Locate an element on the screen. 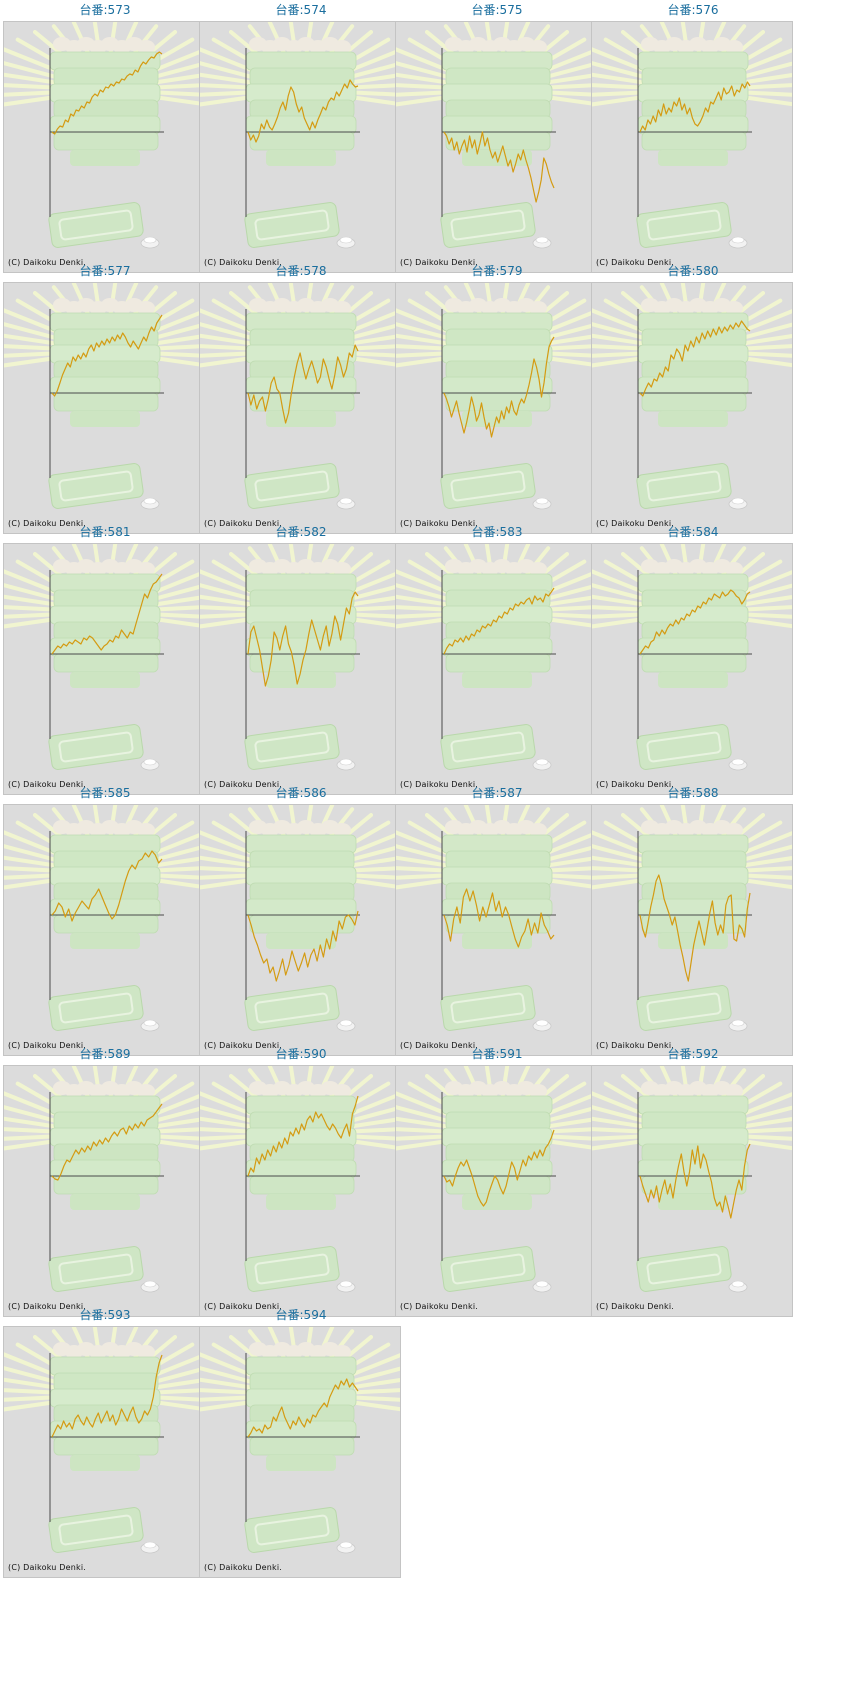  chart-panel: 台番:594 (C) Daikoku Denki. is located at coordinates (301, 1445).